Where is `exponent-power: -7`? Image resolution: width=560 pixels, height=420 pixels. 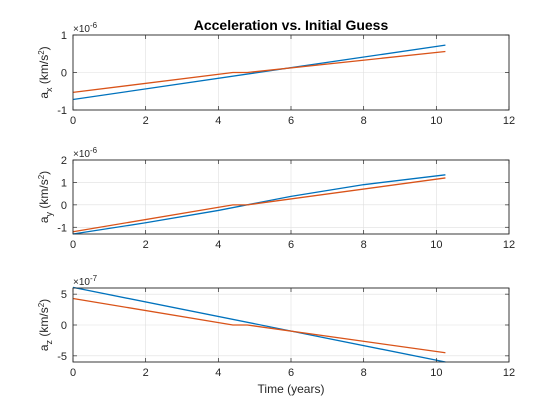 exponent-power: -7 is located at coordinates (94, 278).